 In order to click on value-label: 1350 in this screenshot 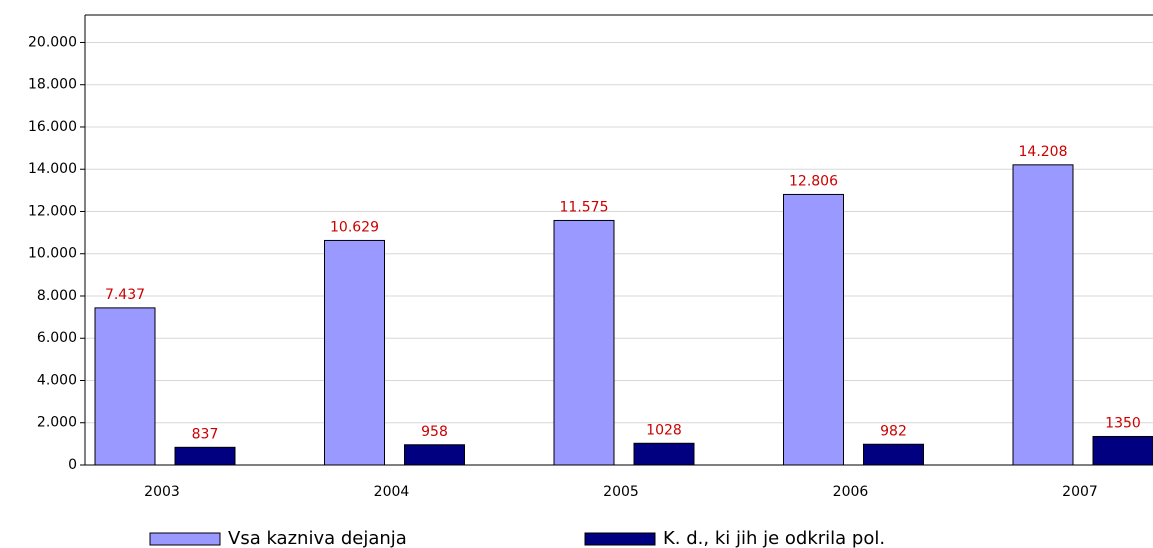, I will do `click(1123, 423)`.